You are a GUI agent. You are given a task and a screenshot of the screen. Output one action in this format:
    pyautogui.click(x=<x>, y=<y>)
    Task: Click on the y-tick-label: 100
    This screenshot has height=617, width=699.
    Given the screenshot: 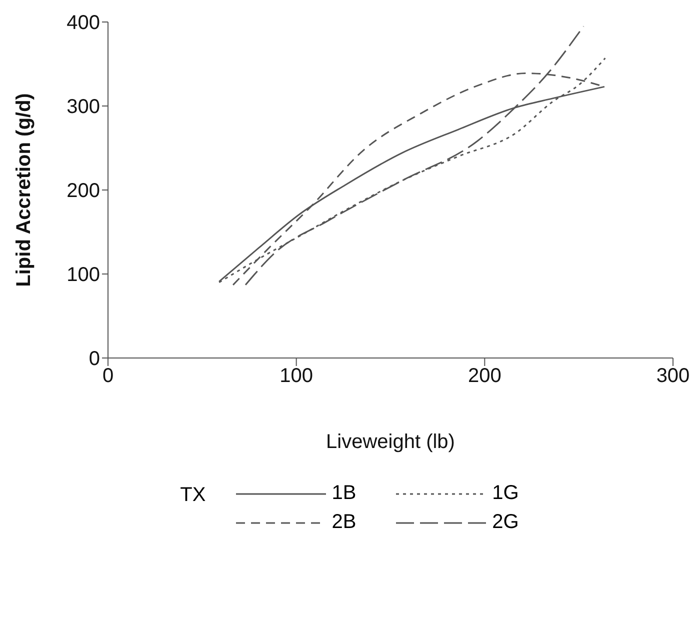 What is the action you would take?
    pyautogui.click(x=83, y=275)
    